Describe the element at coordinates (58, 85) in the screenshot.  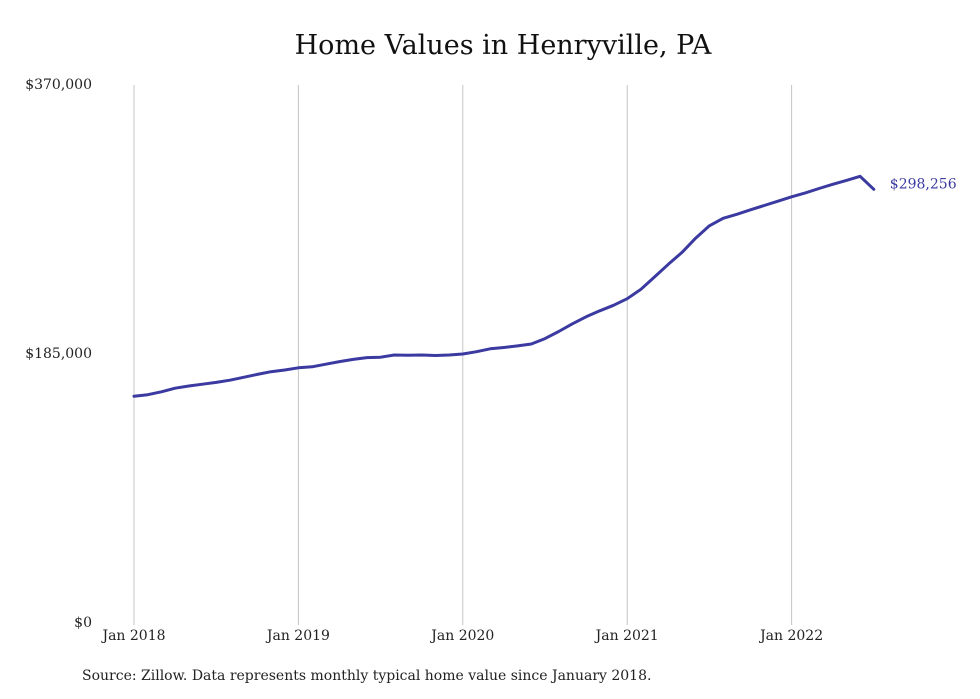
I see `y-tick-label: $370,000` at that location.